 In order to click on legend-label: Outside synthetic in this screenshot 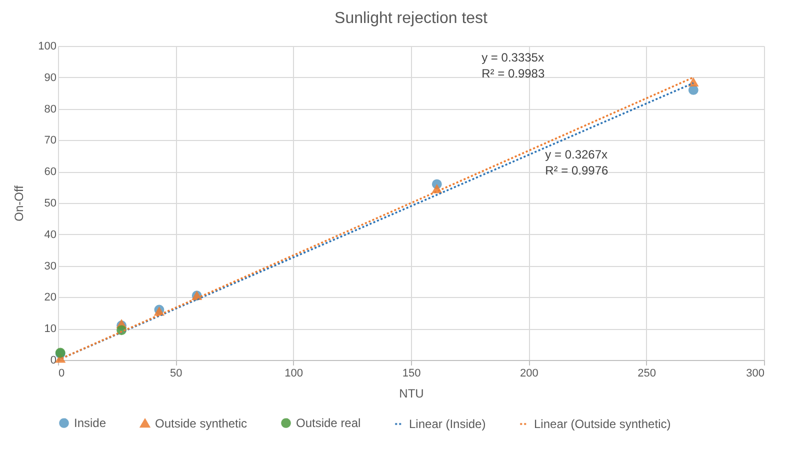, I will do `click(201, 423)`.